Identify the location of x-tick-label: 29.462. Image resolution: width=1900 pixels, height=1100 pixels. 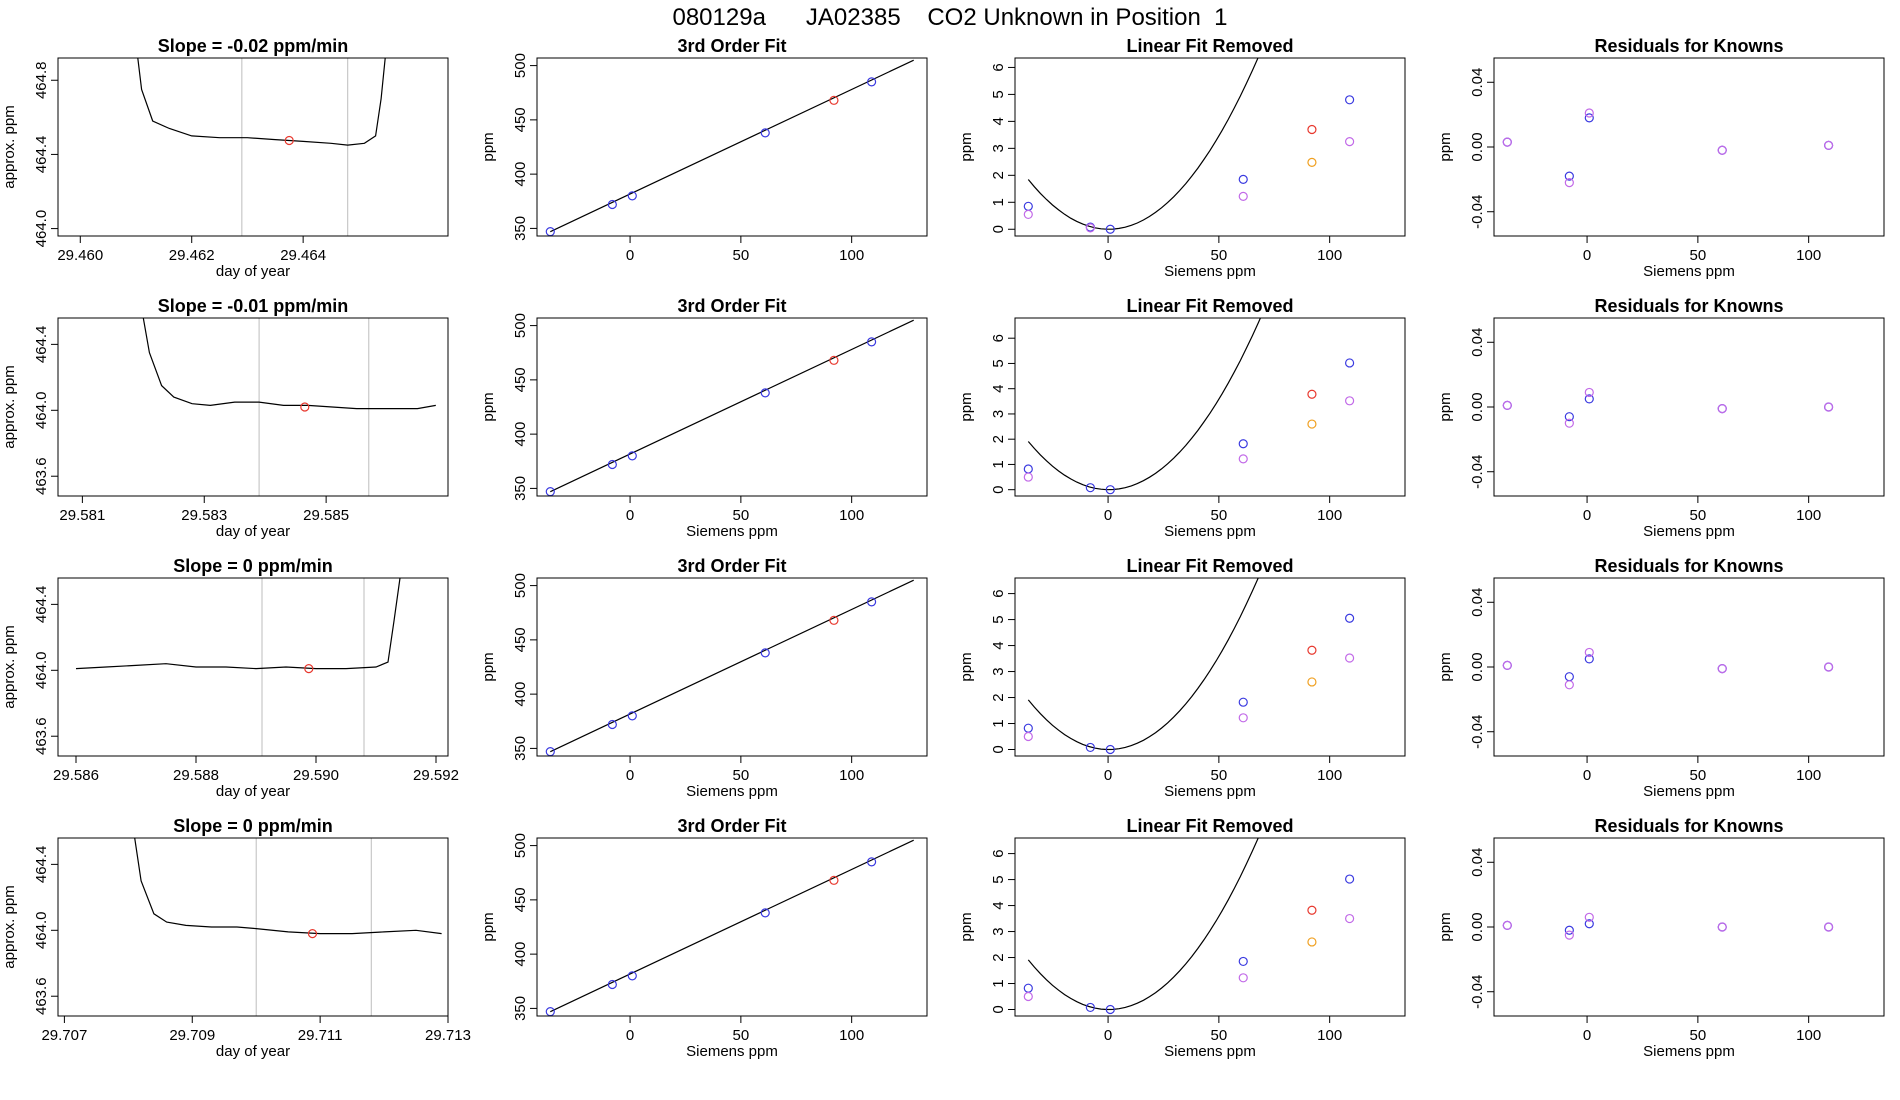
(192, 255).